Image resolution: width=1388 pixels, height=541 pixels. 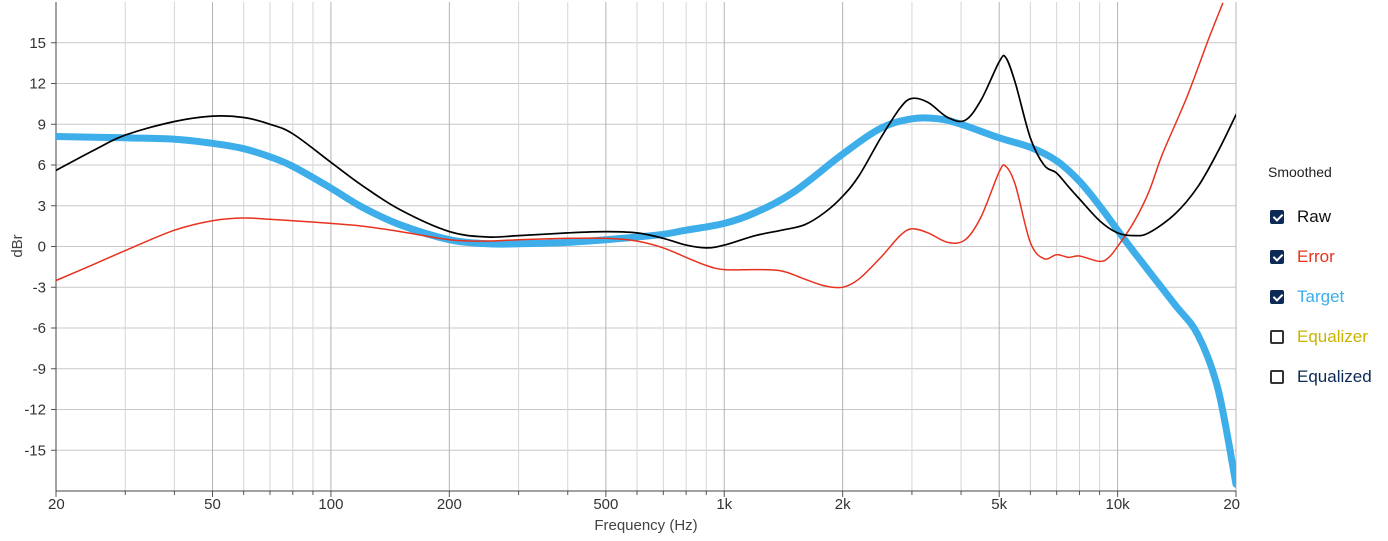 I want to click on x-tick-label: 1k, so click(x=724, y=504).